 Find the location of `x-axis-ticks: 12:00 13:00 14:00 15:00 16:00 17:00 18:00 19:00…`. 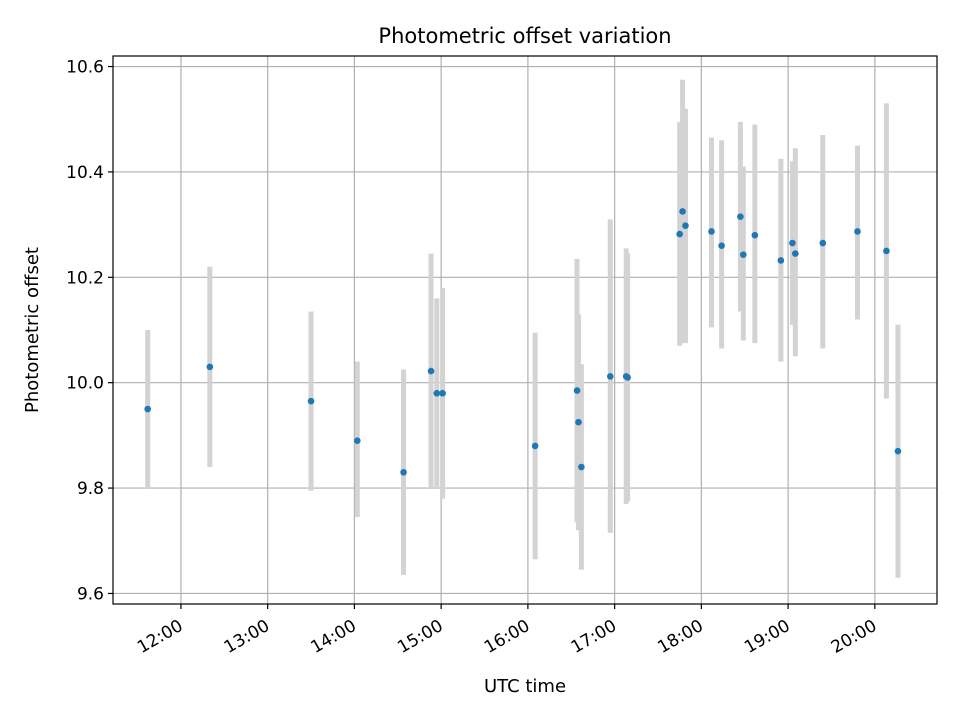

x-axis-ticks: 12:00 13:00 14:00 15:00 16:00 17:00 18:00 19:00… is located at coordinates (507, 631).